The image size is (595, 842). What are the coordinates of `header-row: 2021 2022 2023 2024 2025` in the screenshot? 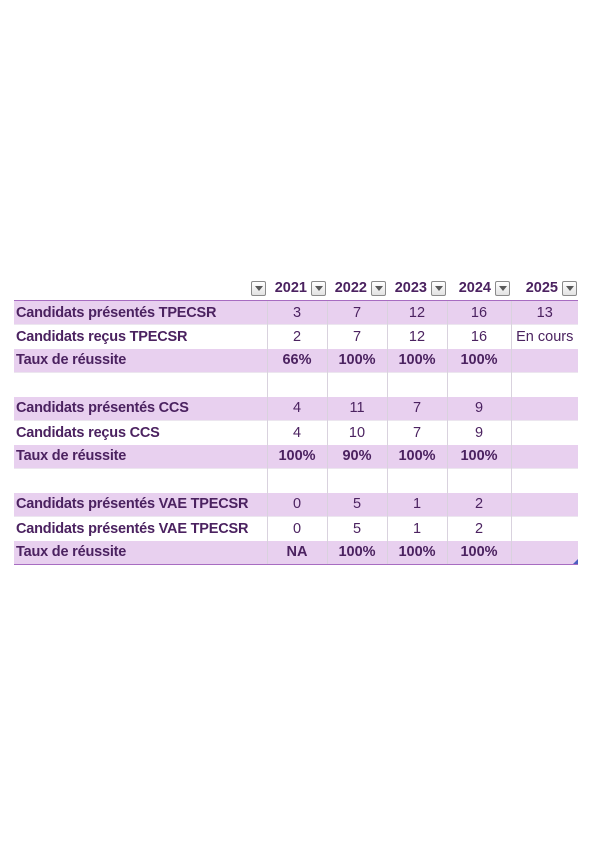 It's located at (296, 288).